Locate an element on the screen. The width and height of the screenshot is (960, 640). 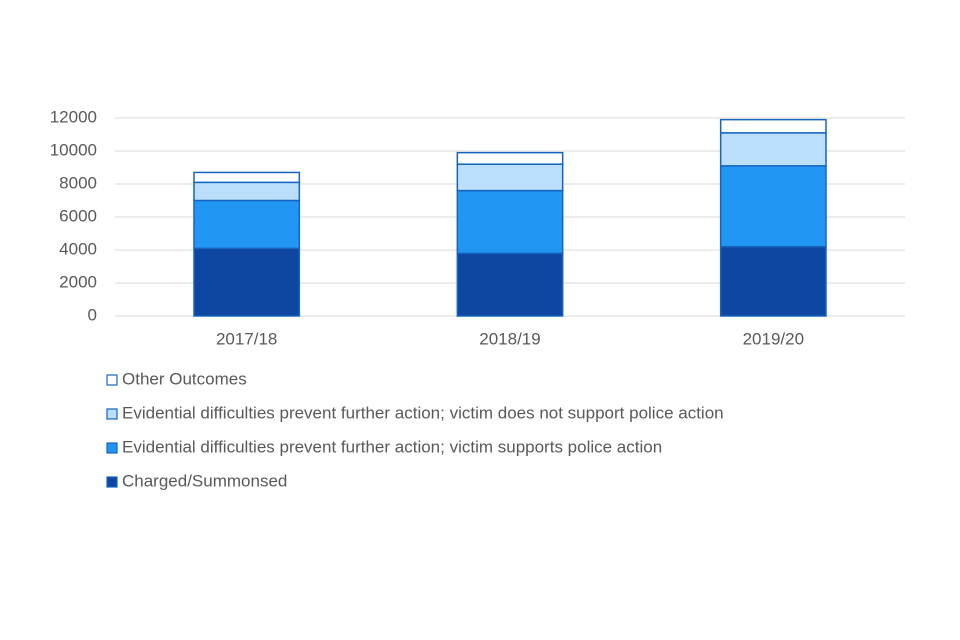
y-tick-label: 8000 is located at coordinates (78, 182).